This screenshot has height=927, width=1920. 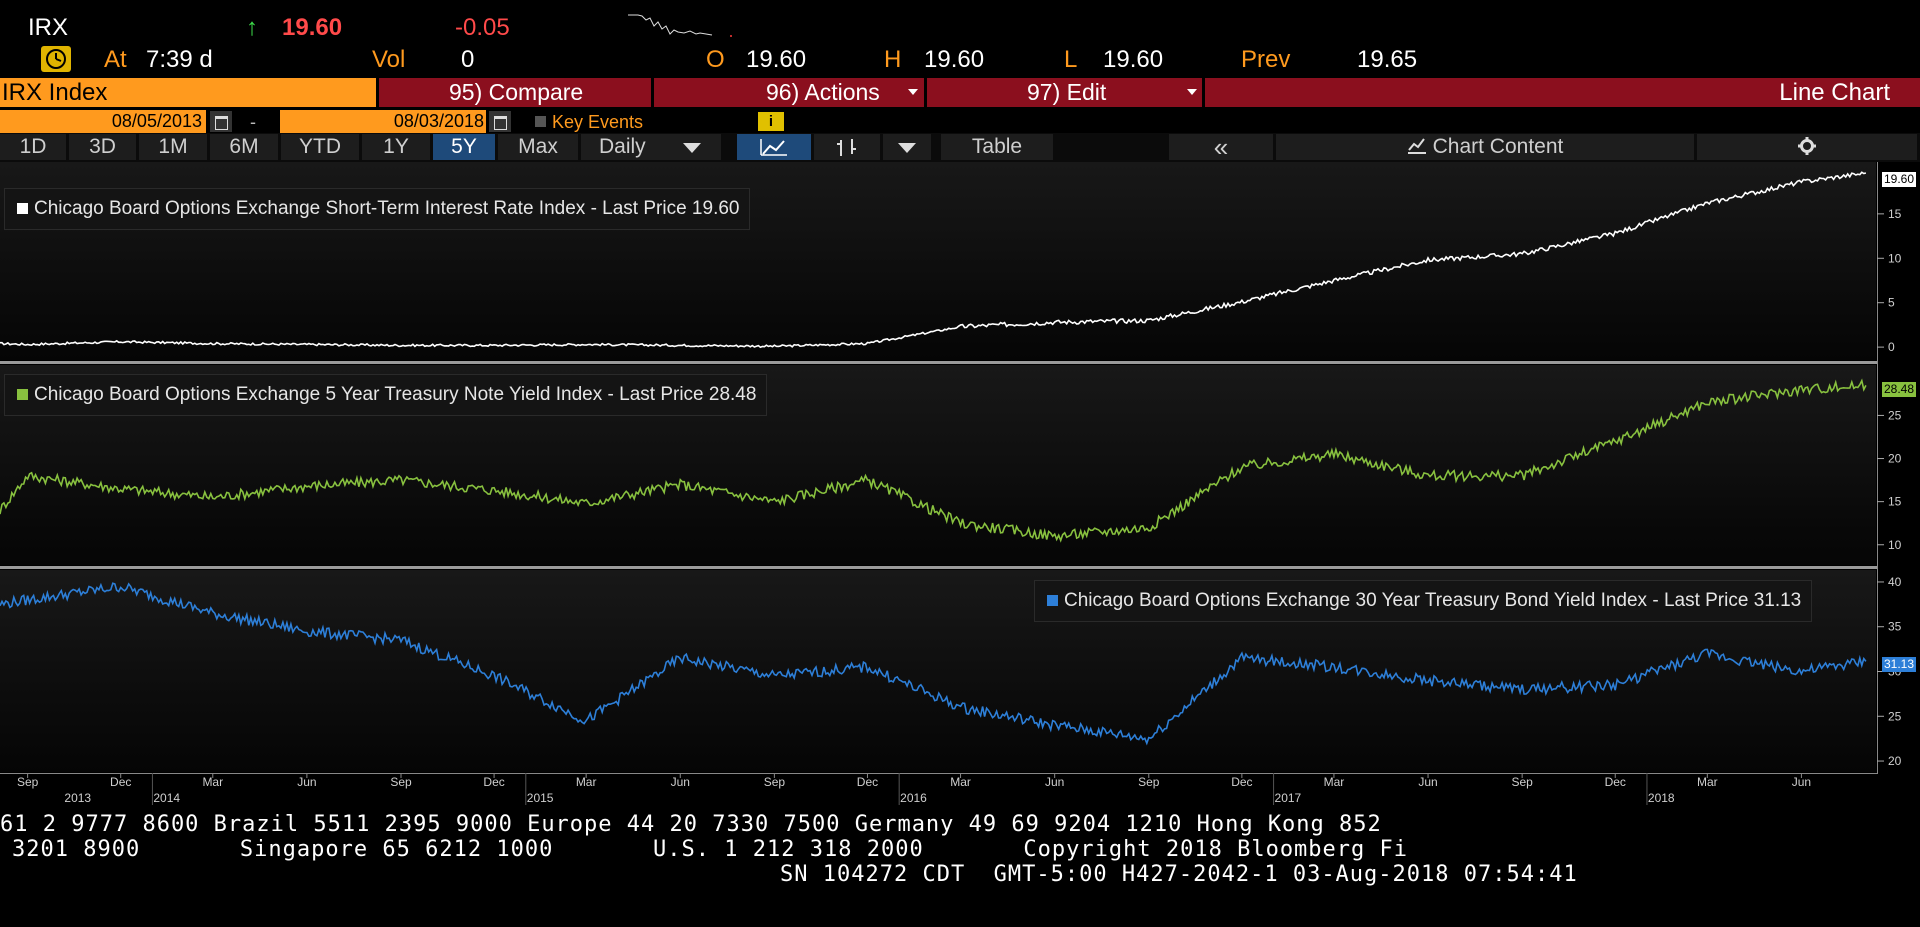 I want to click on net-change: -0.05, so click(x=482, y=27).